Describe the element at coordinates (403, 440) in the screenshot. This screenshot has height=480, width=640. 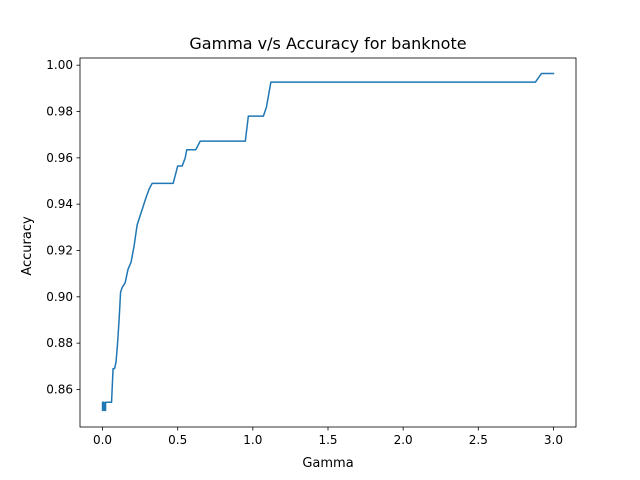
I see `x-tick-label: 2.0` at that location.